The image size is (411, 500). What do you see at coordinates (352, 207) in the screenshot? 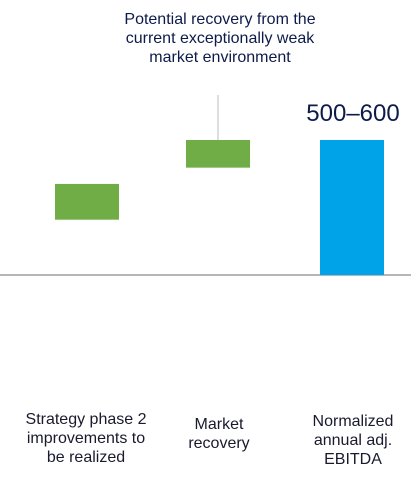
I see `bar-normalized-ebitda` at bounding box center [352, 207].